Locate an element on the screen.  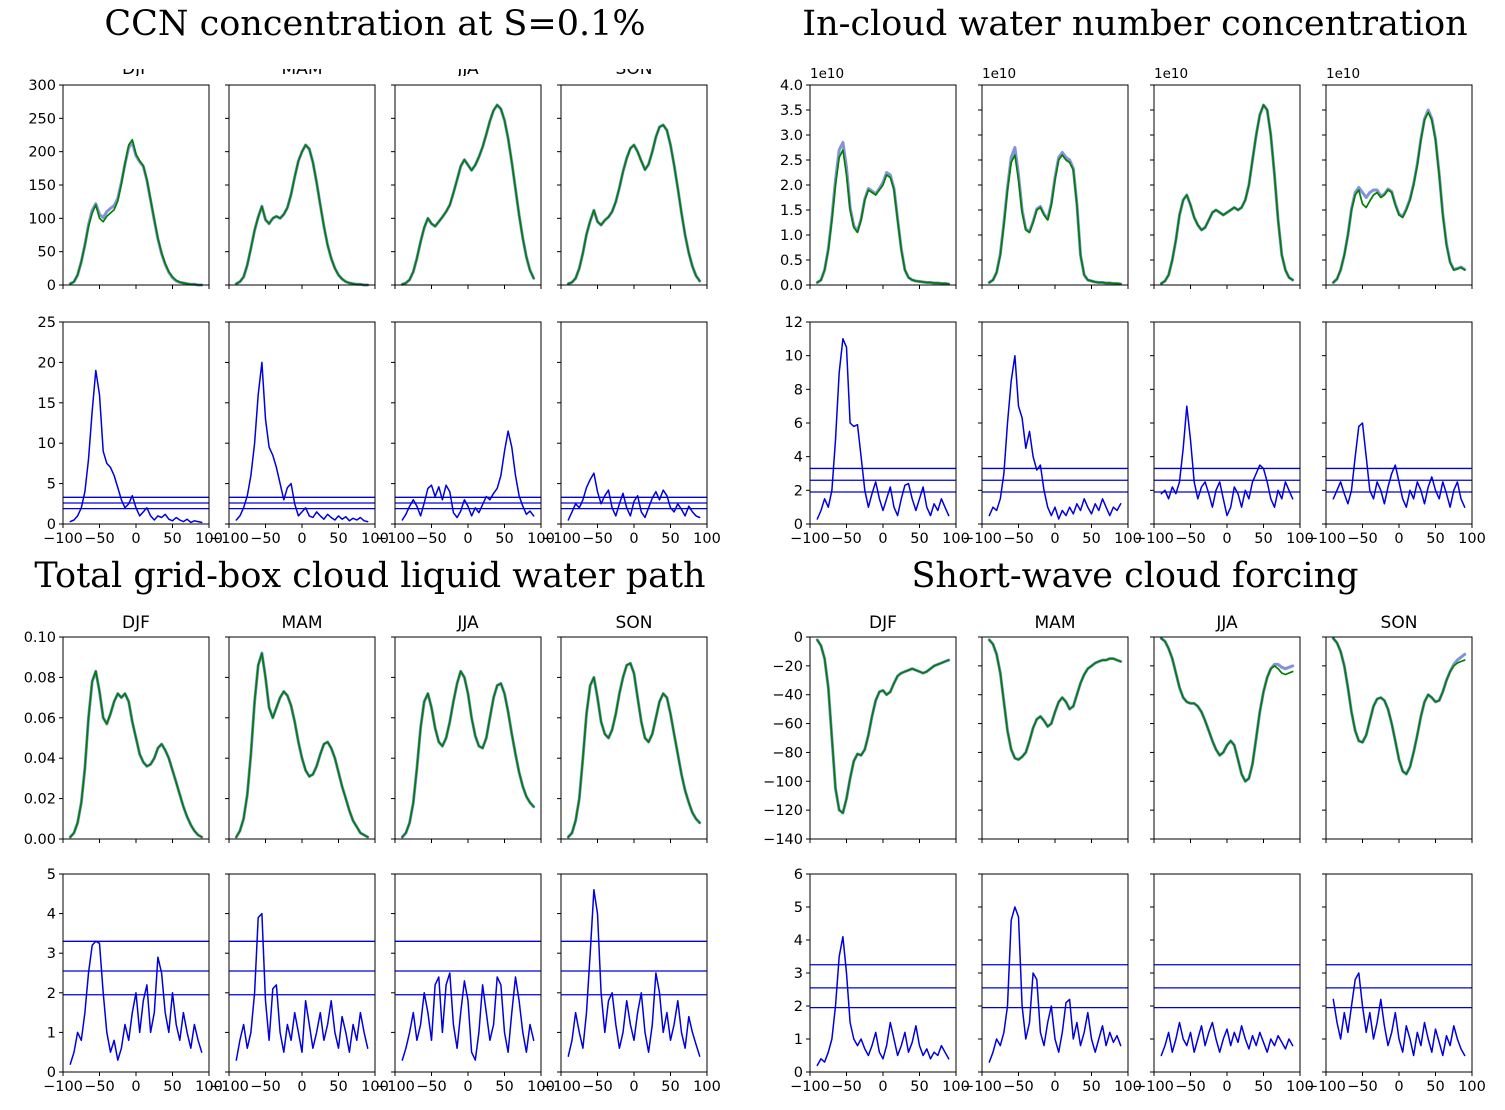
subplot-swcf-bot-SON: −100 −50 0 50 100 is located at coordinates (1396, 984).